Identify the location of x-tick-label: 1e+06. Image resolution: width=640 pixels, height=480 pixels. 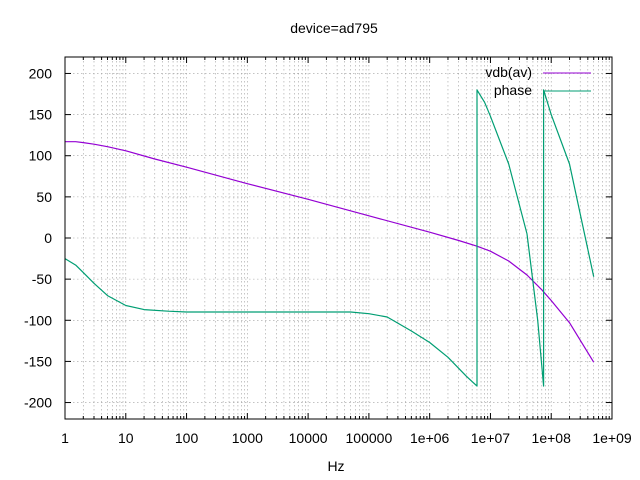
(430, 438).